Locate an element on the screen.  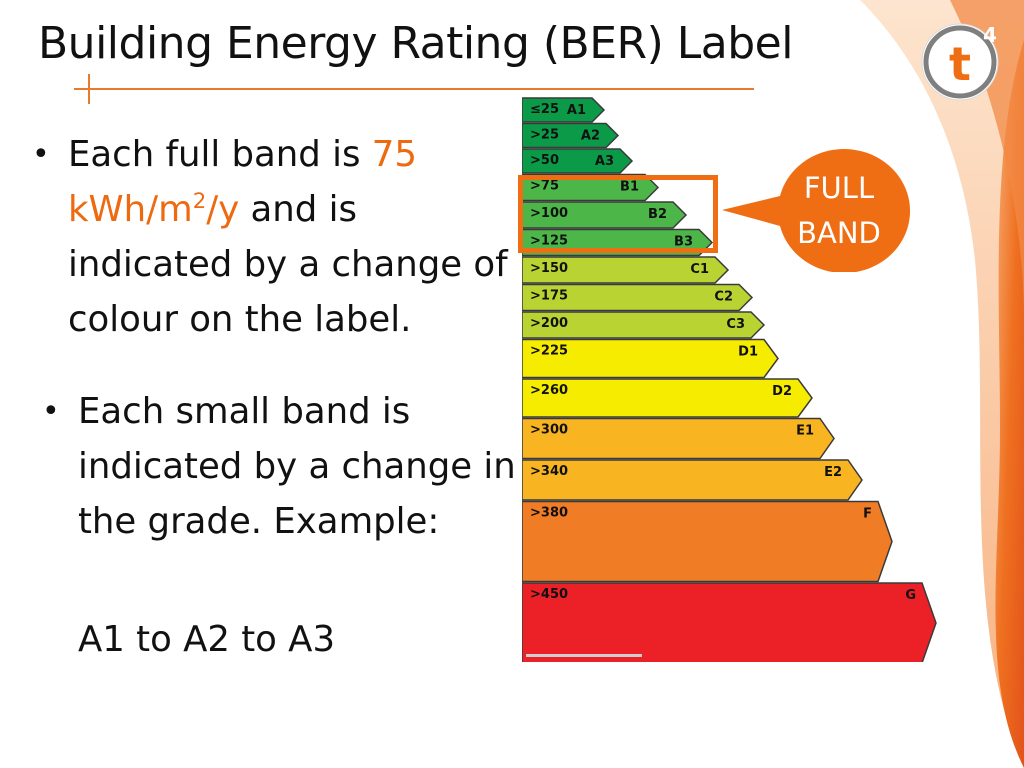
ber-band-threshold: >200 is located at coordinates (549, 323).